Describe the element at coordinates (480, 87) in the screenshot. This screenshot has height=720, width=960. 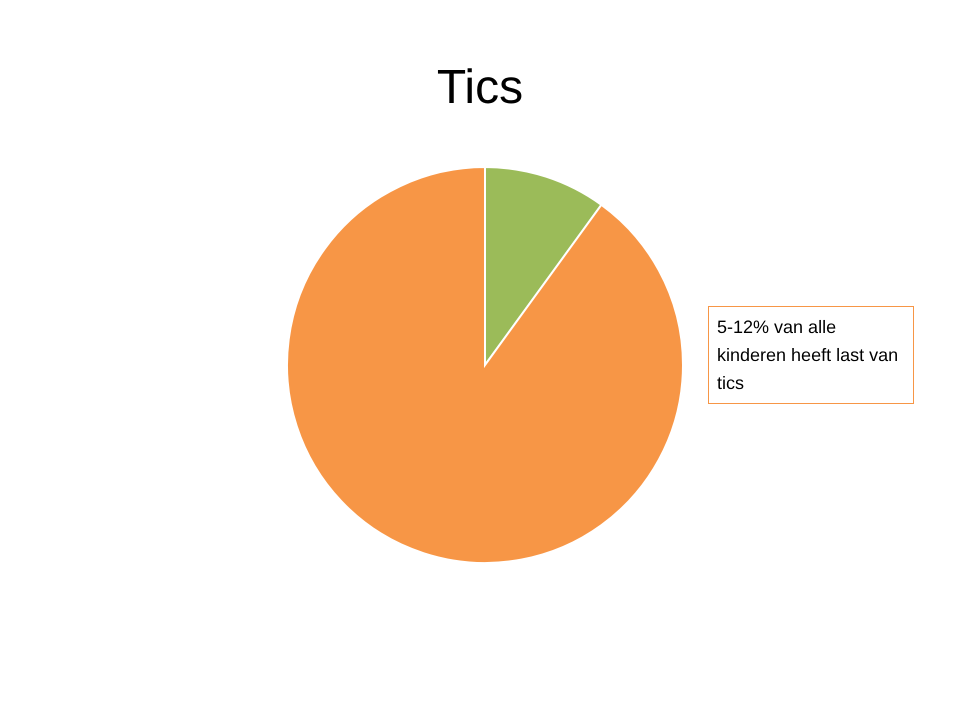
I see `chart-title: Tics` at that location.